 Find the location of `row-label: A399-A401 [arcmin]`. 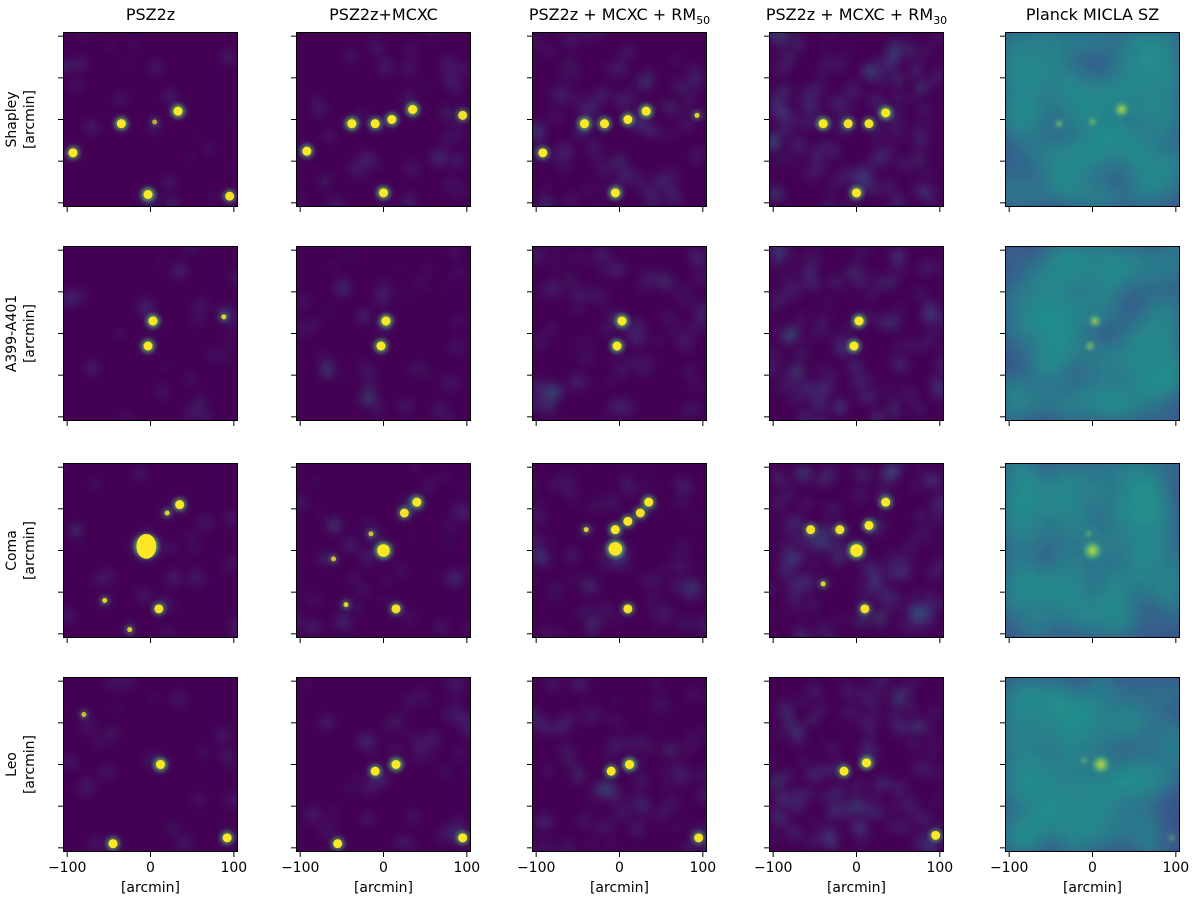

row-label: A399-A401 [arcmin] is located at coordinates (21, 333).